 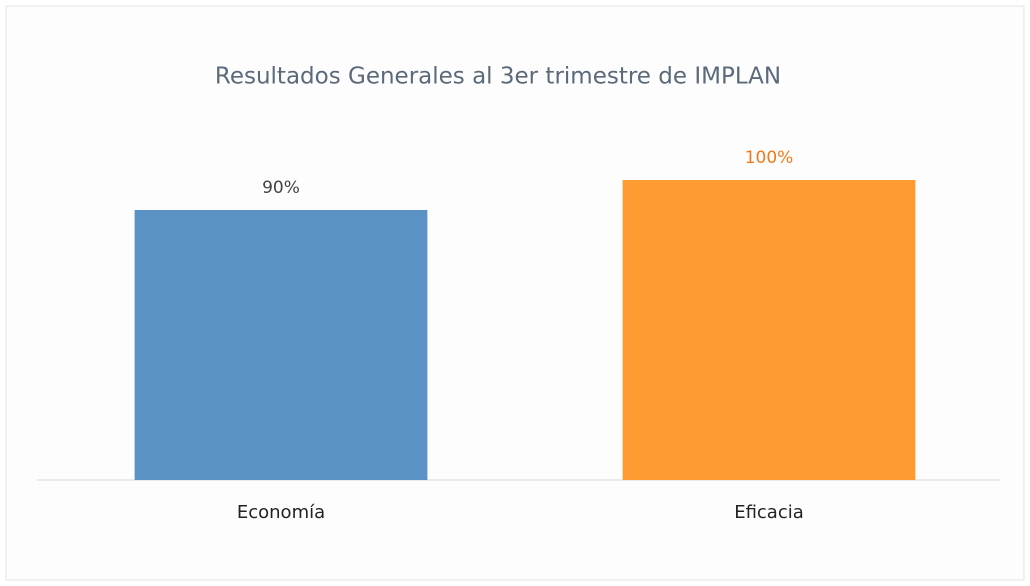 I want to click on x-tick-label: Economía, so click(x=281, y=512).